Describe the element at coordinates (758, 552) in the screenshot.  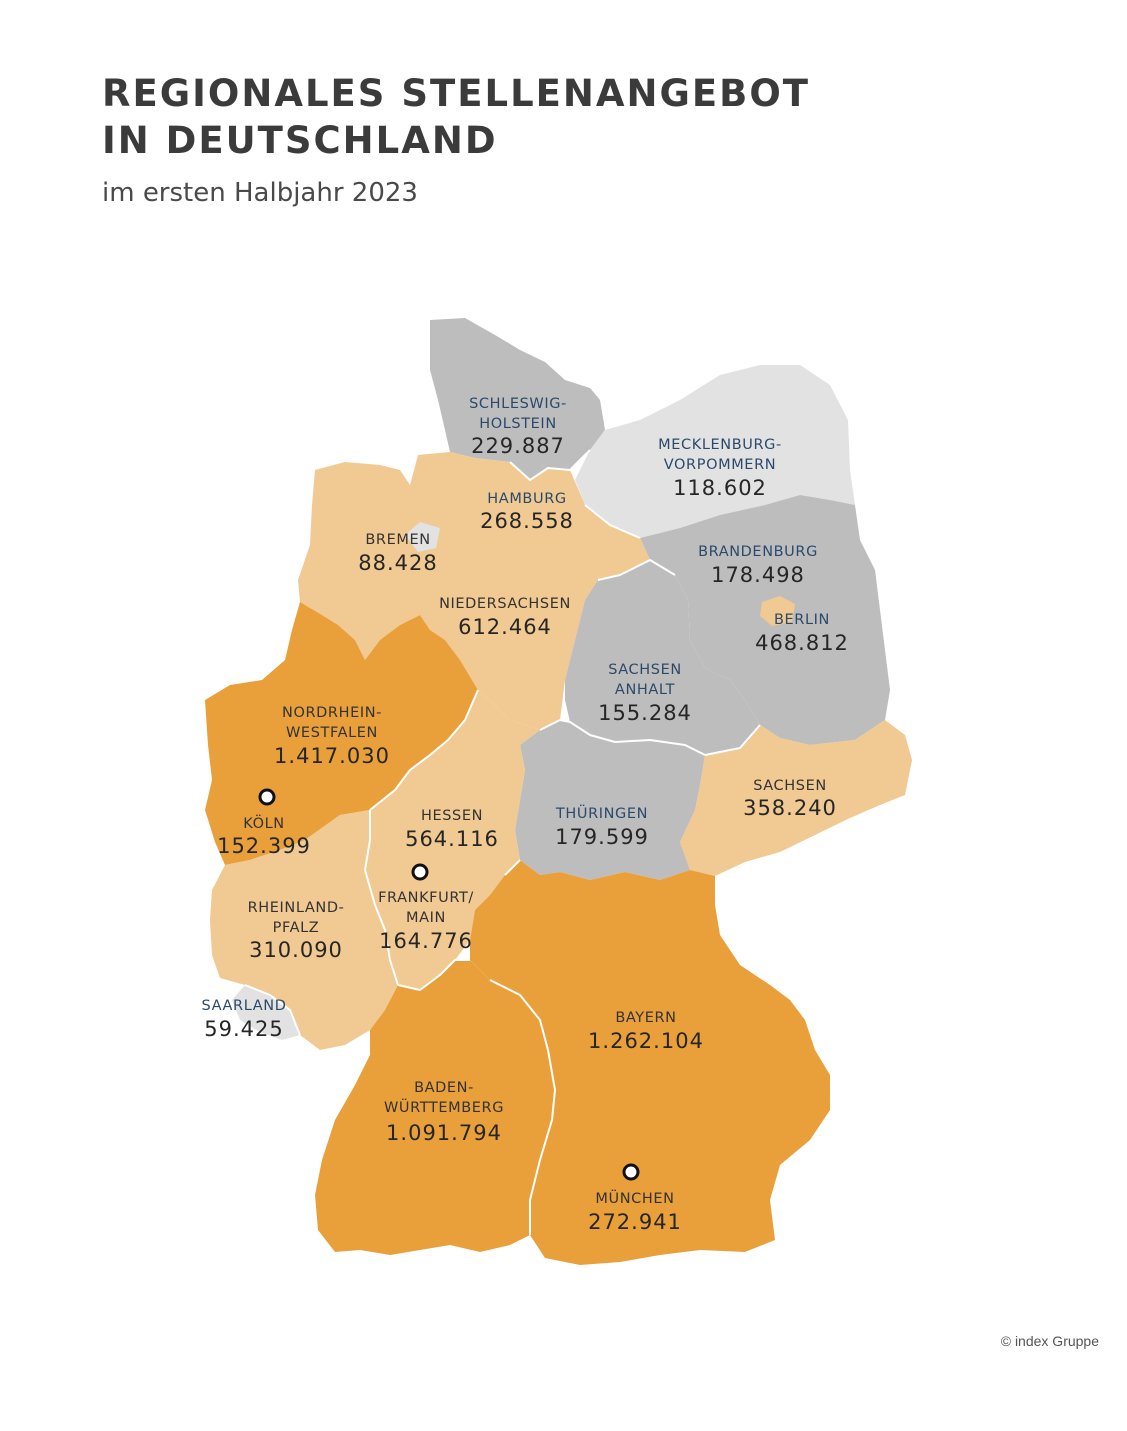
I see `name-brandenburg: BRANDENBURG` at that location.